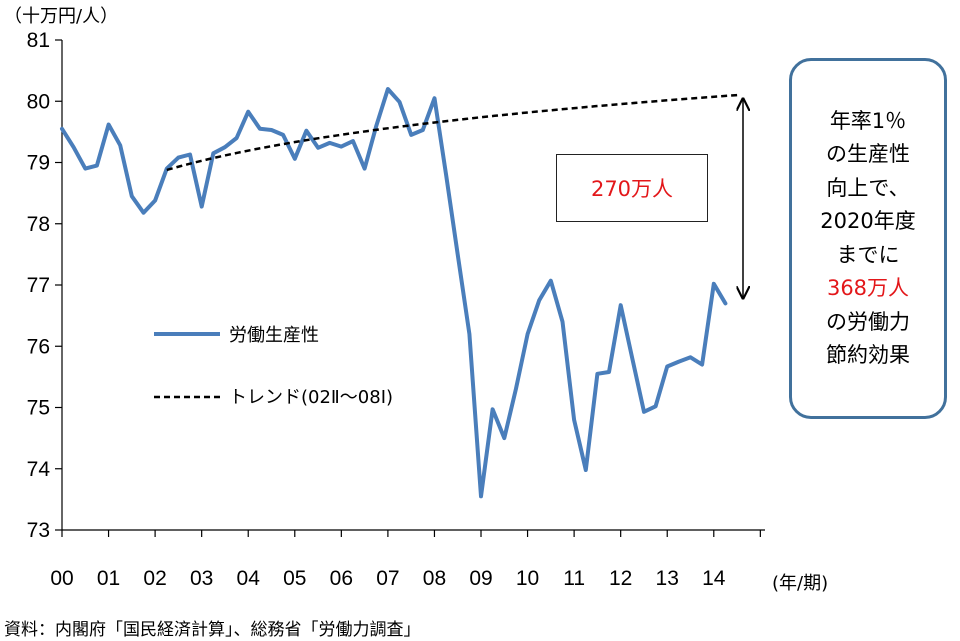  I want to click on y-tick-label: 73, so click(38, 530).